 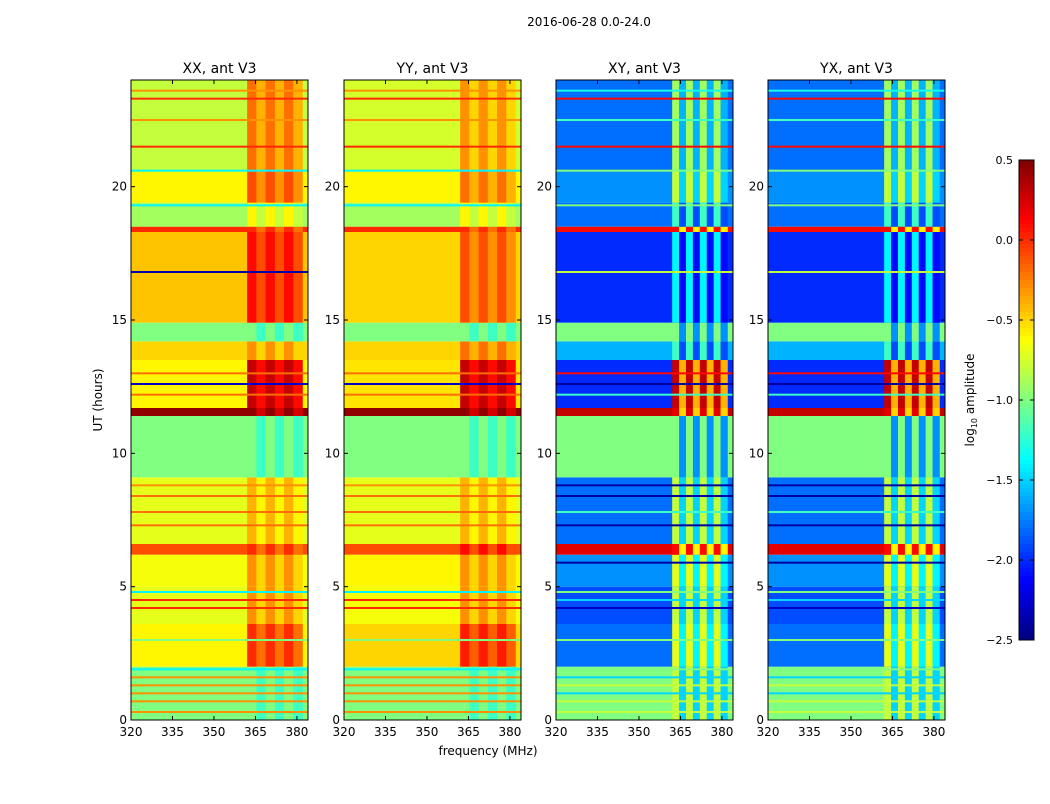 I want to click on x-tick-label: 320, so click(x=131, y=732).